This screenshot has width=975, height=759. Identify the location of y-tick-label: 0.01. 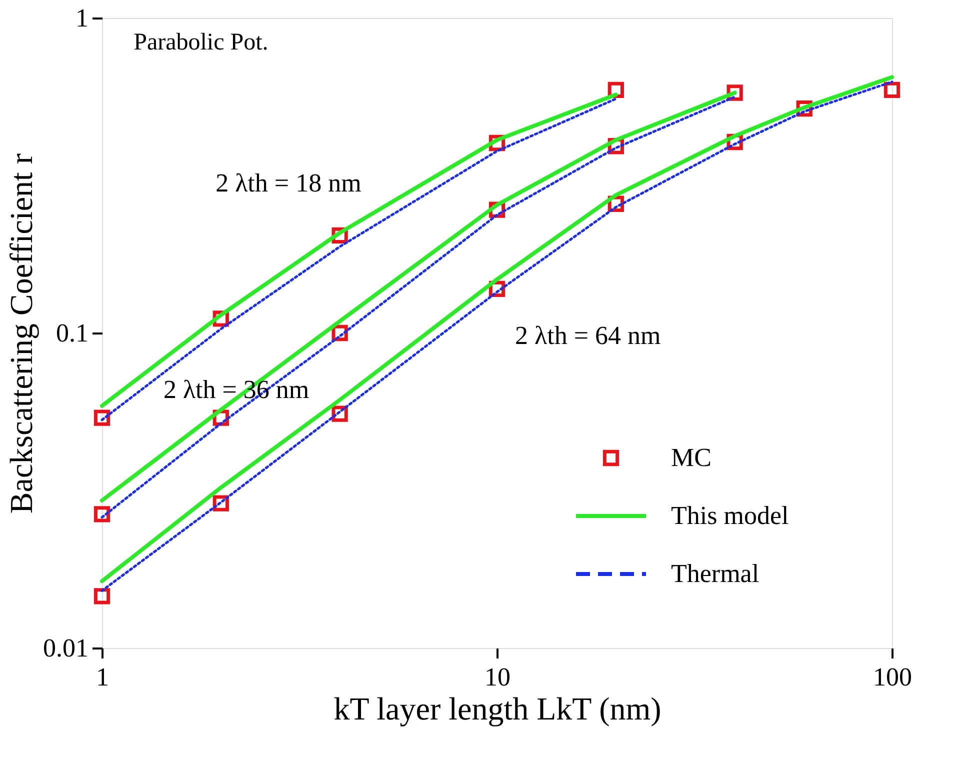
(65, 648).